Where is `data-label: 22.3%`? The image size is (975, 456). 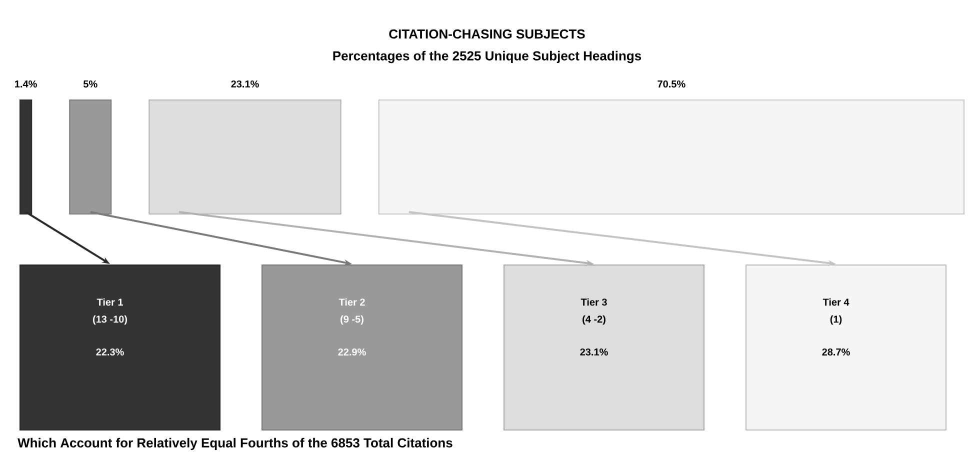 data-label: 22.3% is located at coordinates (110, 352).